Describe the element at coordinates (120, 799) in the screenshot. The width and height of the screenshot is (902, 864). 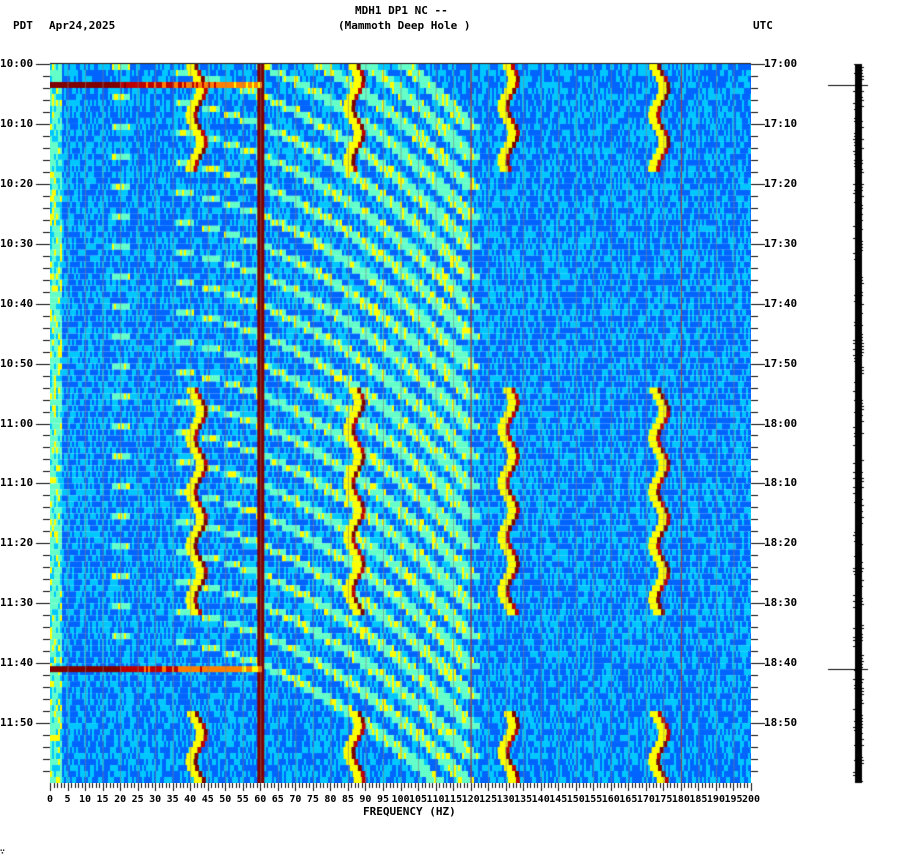
I see `x-tick: 20` at that location.